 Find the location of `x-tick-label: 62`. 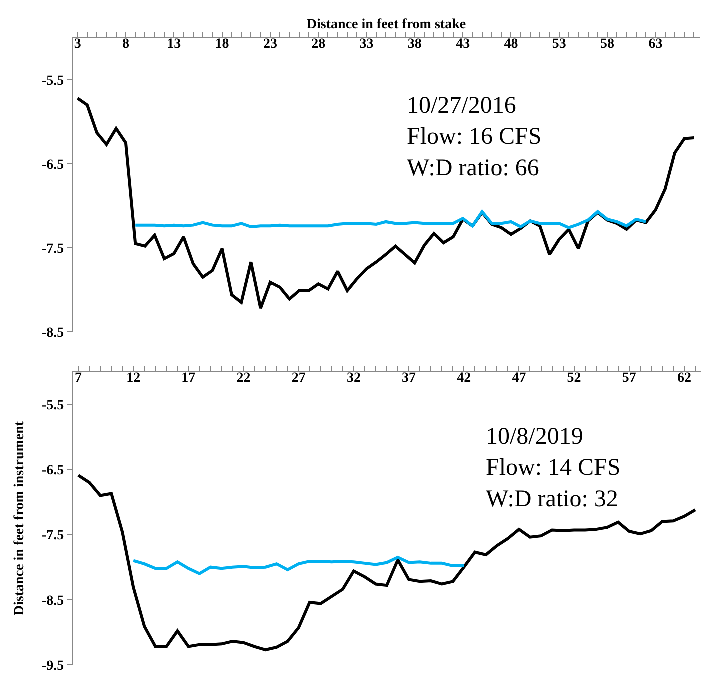

x-tick-label: 62 is located at coordinates (684, 378).